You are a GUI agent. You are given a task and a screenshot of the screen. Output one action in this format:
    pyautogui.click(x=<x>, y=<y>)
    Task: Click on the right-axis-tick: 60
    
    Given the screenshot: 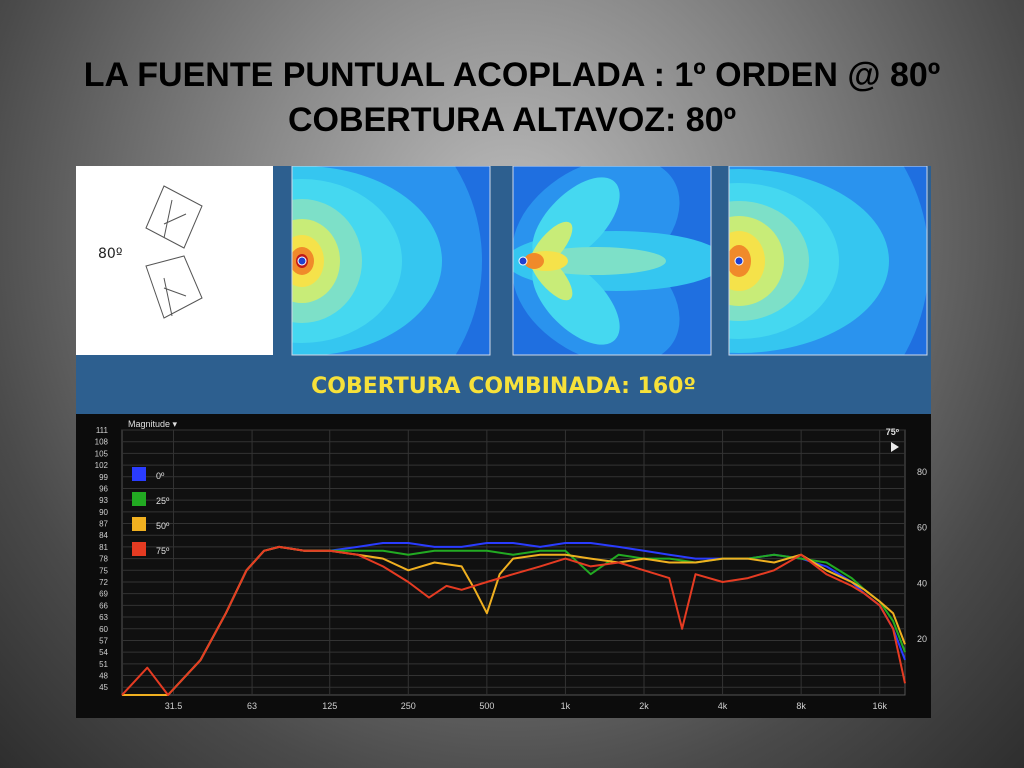 What is the action you would take?
    pyautogui.click(x=922, y=528)
    